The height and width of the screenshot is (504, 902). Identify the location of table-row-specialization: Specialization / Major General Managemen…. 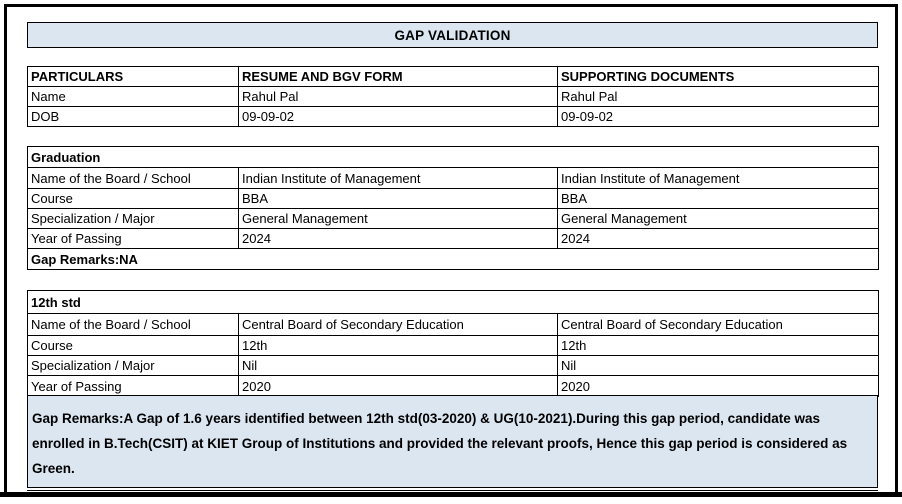
(453, 218).